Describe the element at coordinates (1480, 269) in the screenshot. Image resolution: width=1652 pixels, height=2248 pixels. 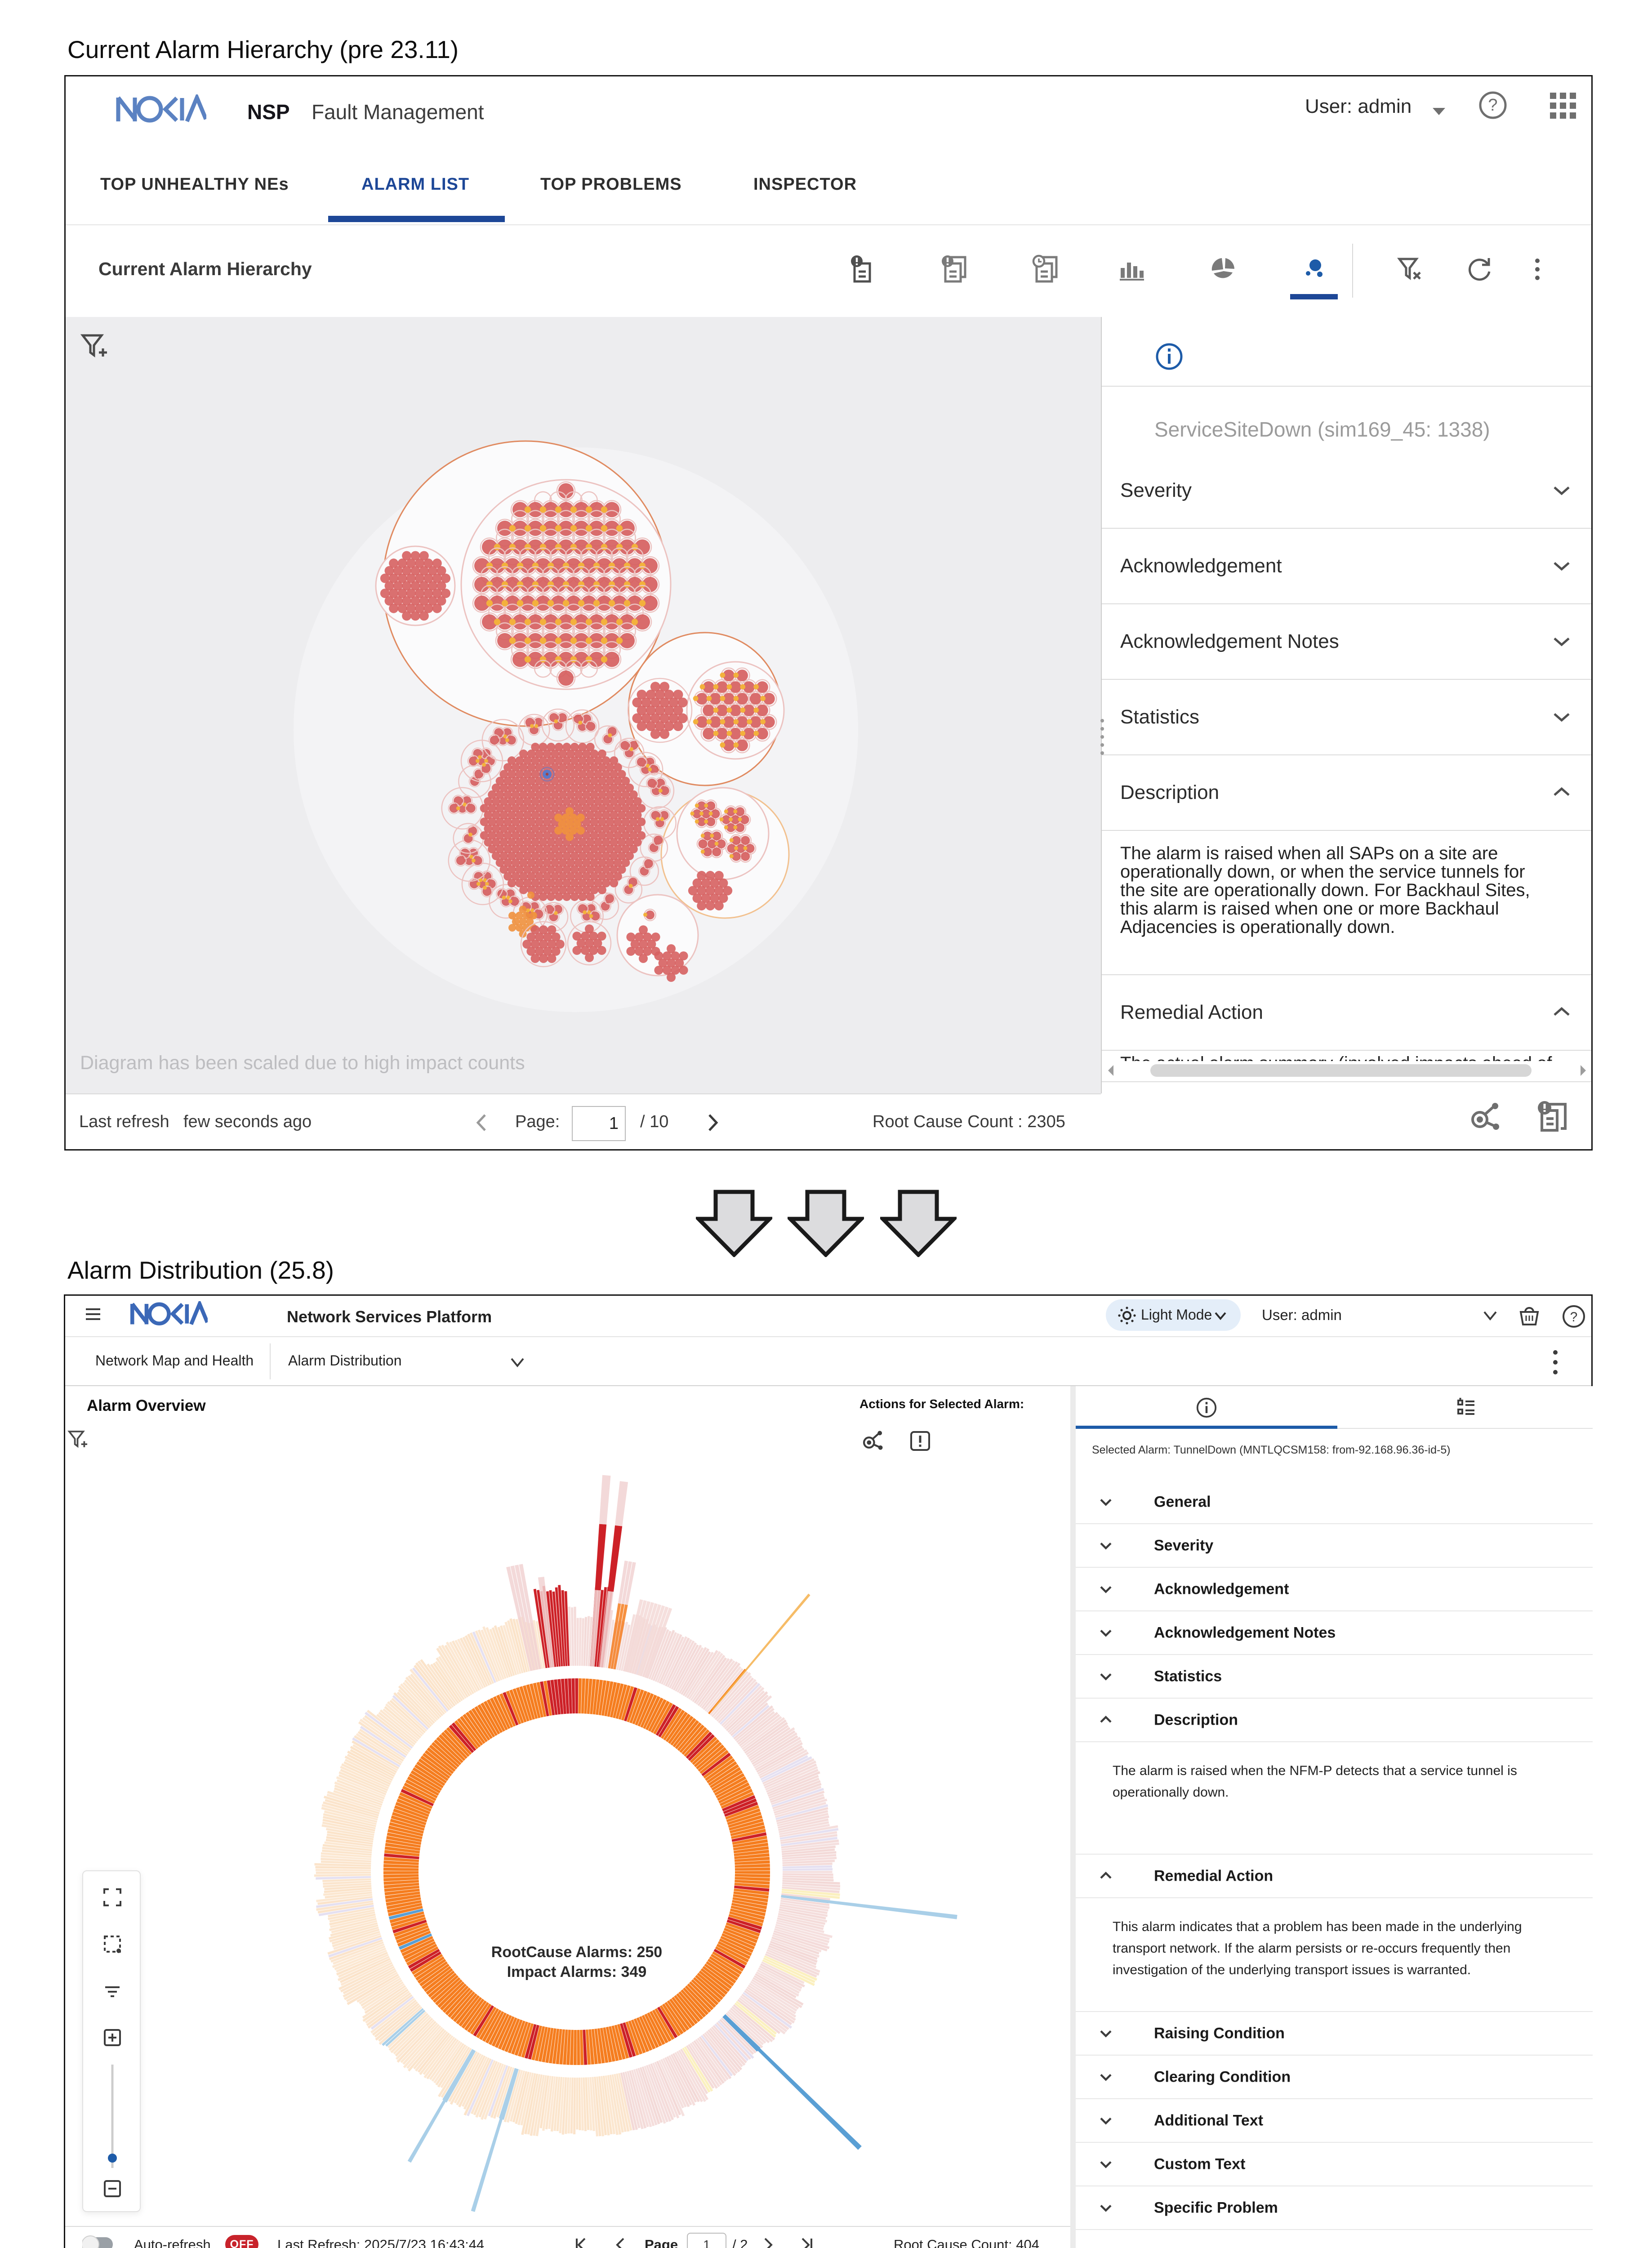
I see `refresh-icon` at that location.